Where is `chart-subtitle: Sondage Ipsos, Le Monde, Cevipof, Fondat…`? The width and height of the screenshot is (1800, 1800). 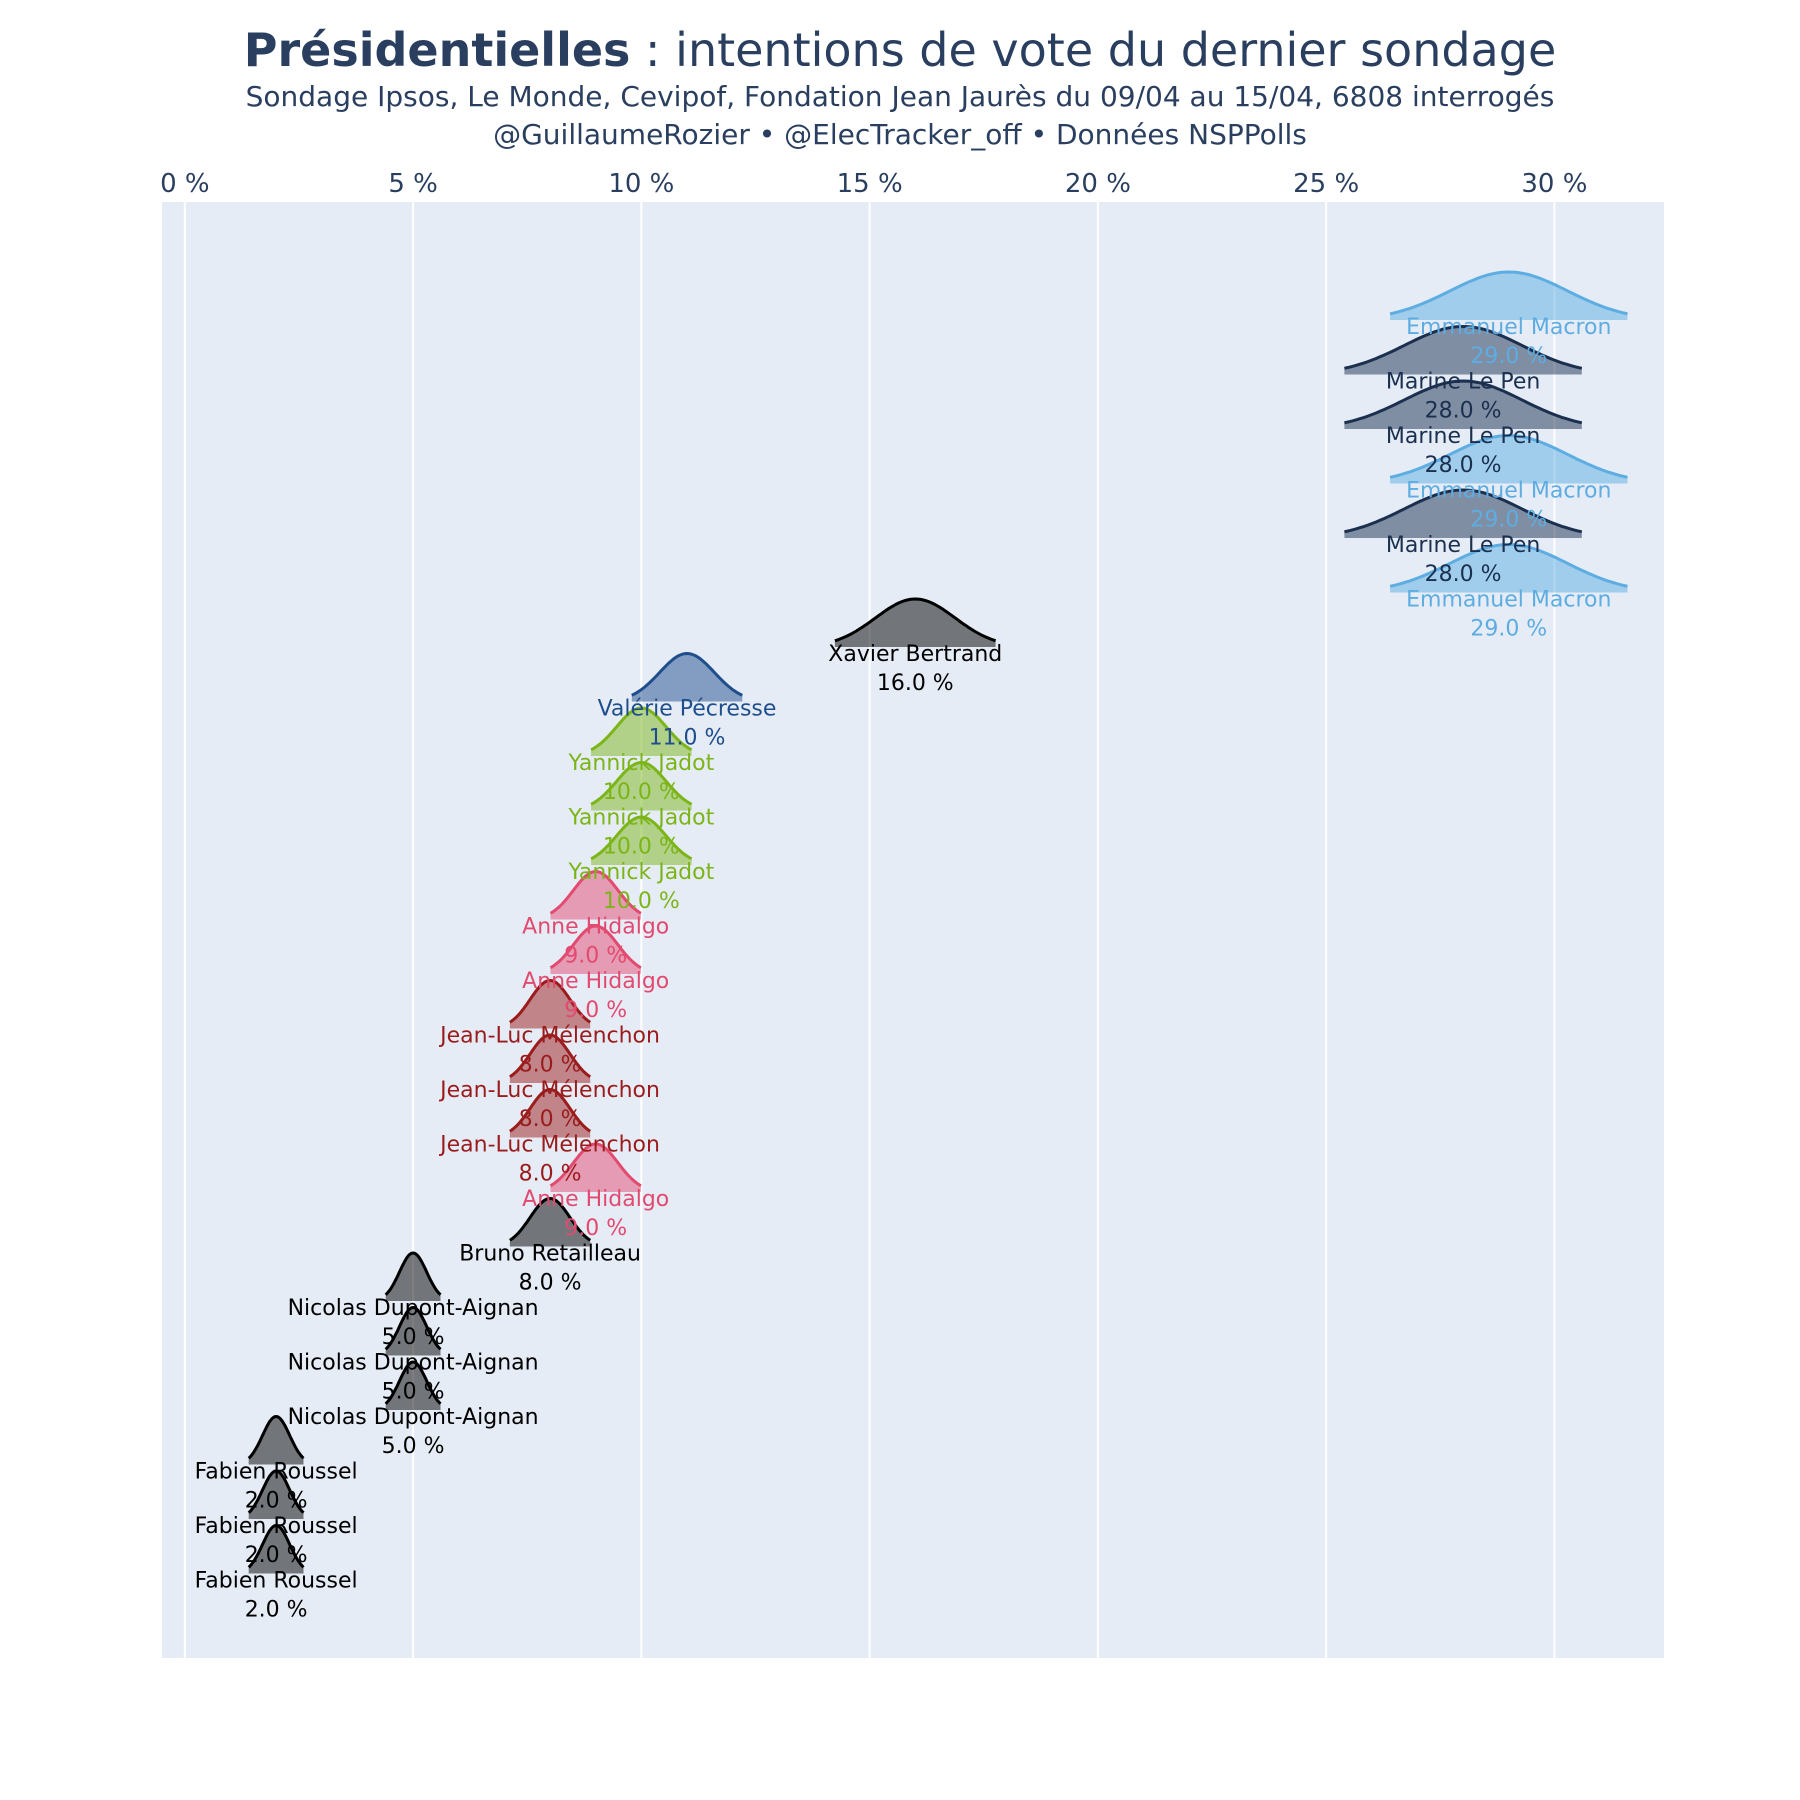
chart-subtitle: Sondage Ipsos, Le Monde, Cevipof, Fondat… is located at coordinates (900, 96).